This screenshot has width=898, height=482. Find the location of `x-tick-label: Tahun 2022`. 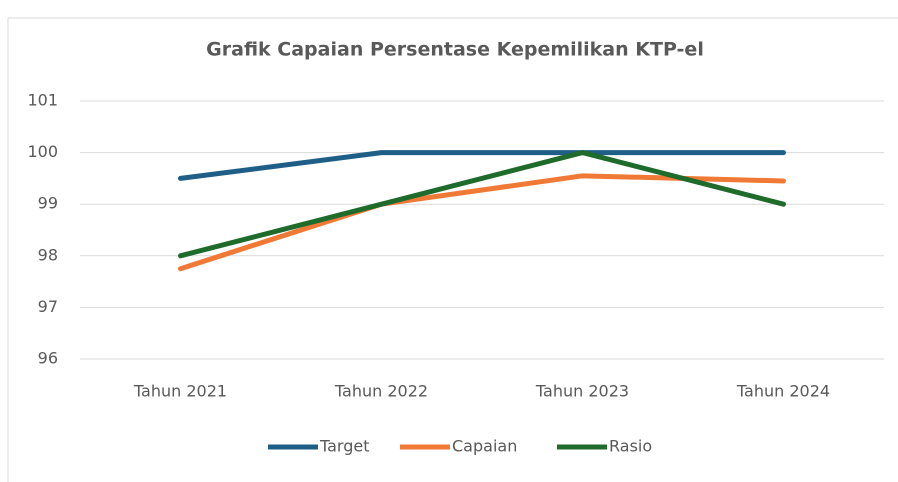

x-tick-label: Tahun 2022 is located at coordinates (381, 391).